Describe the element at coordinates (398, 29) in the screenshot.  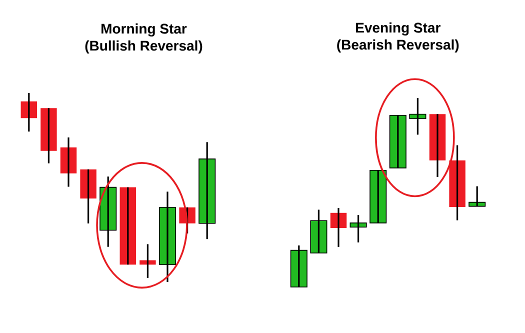
I see `chart-title: Evening Star` at that location.